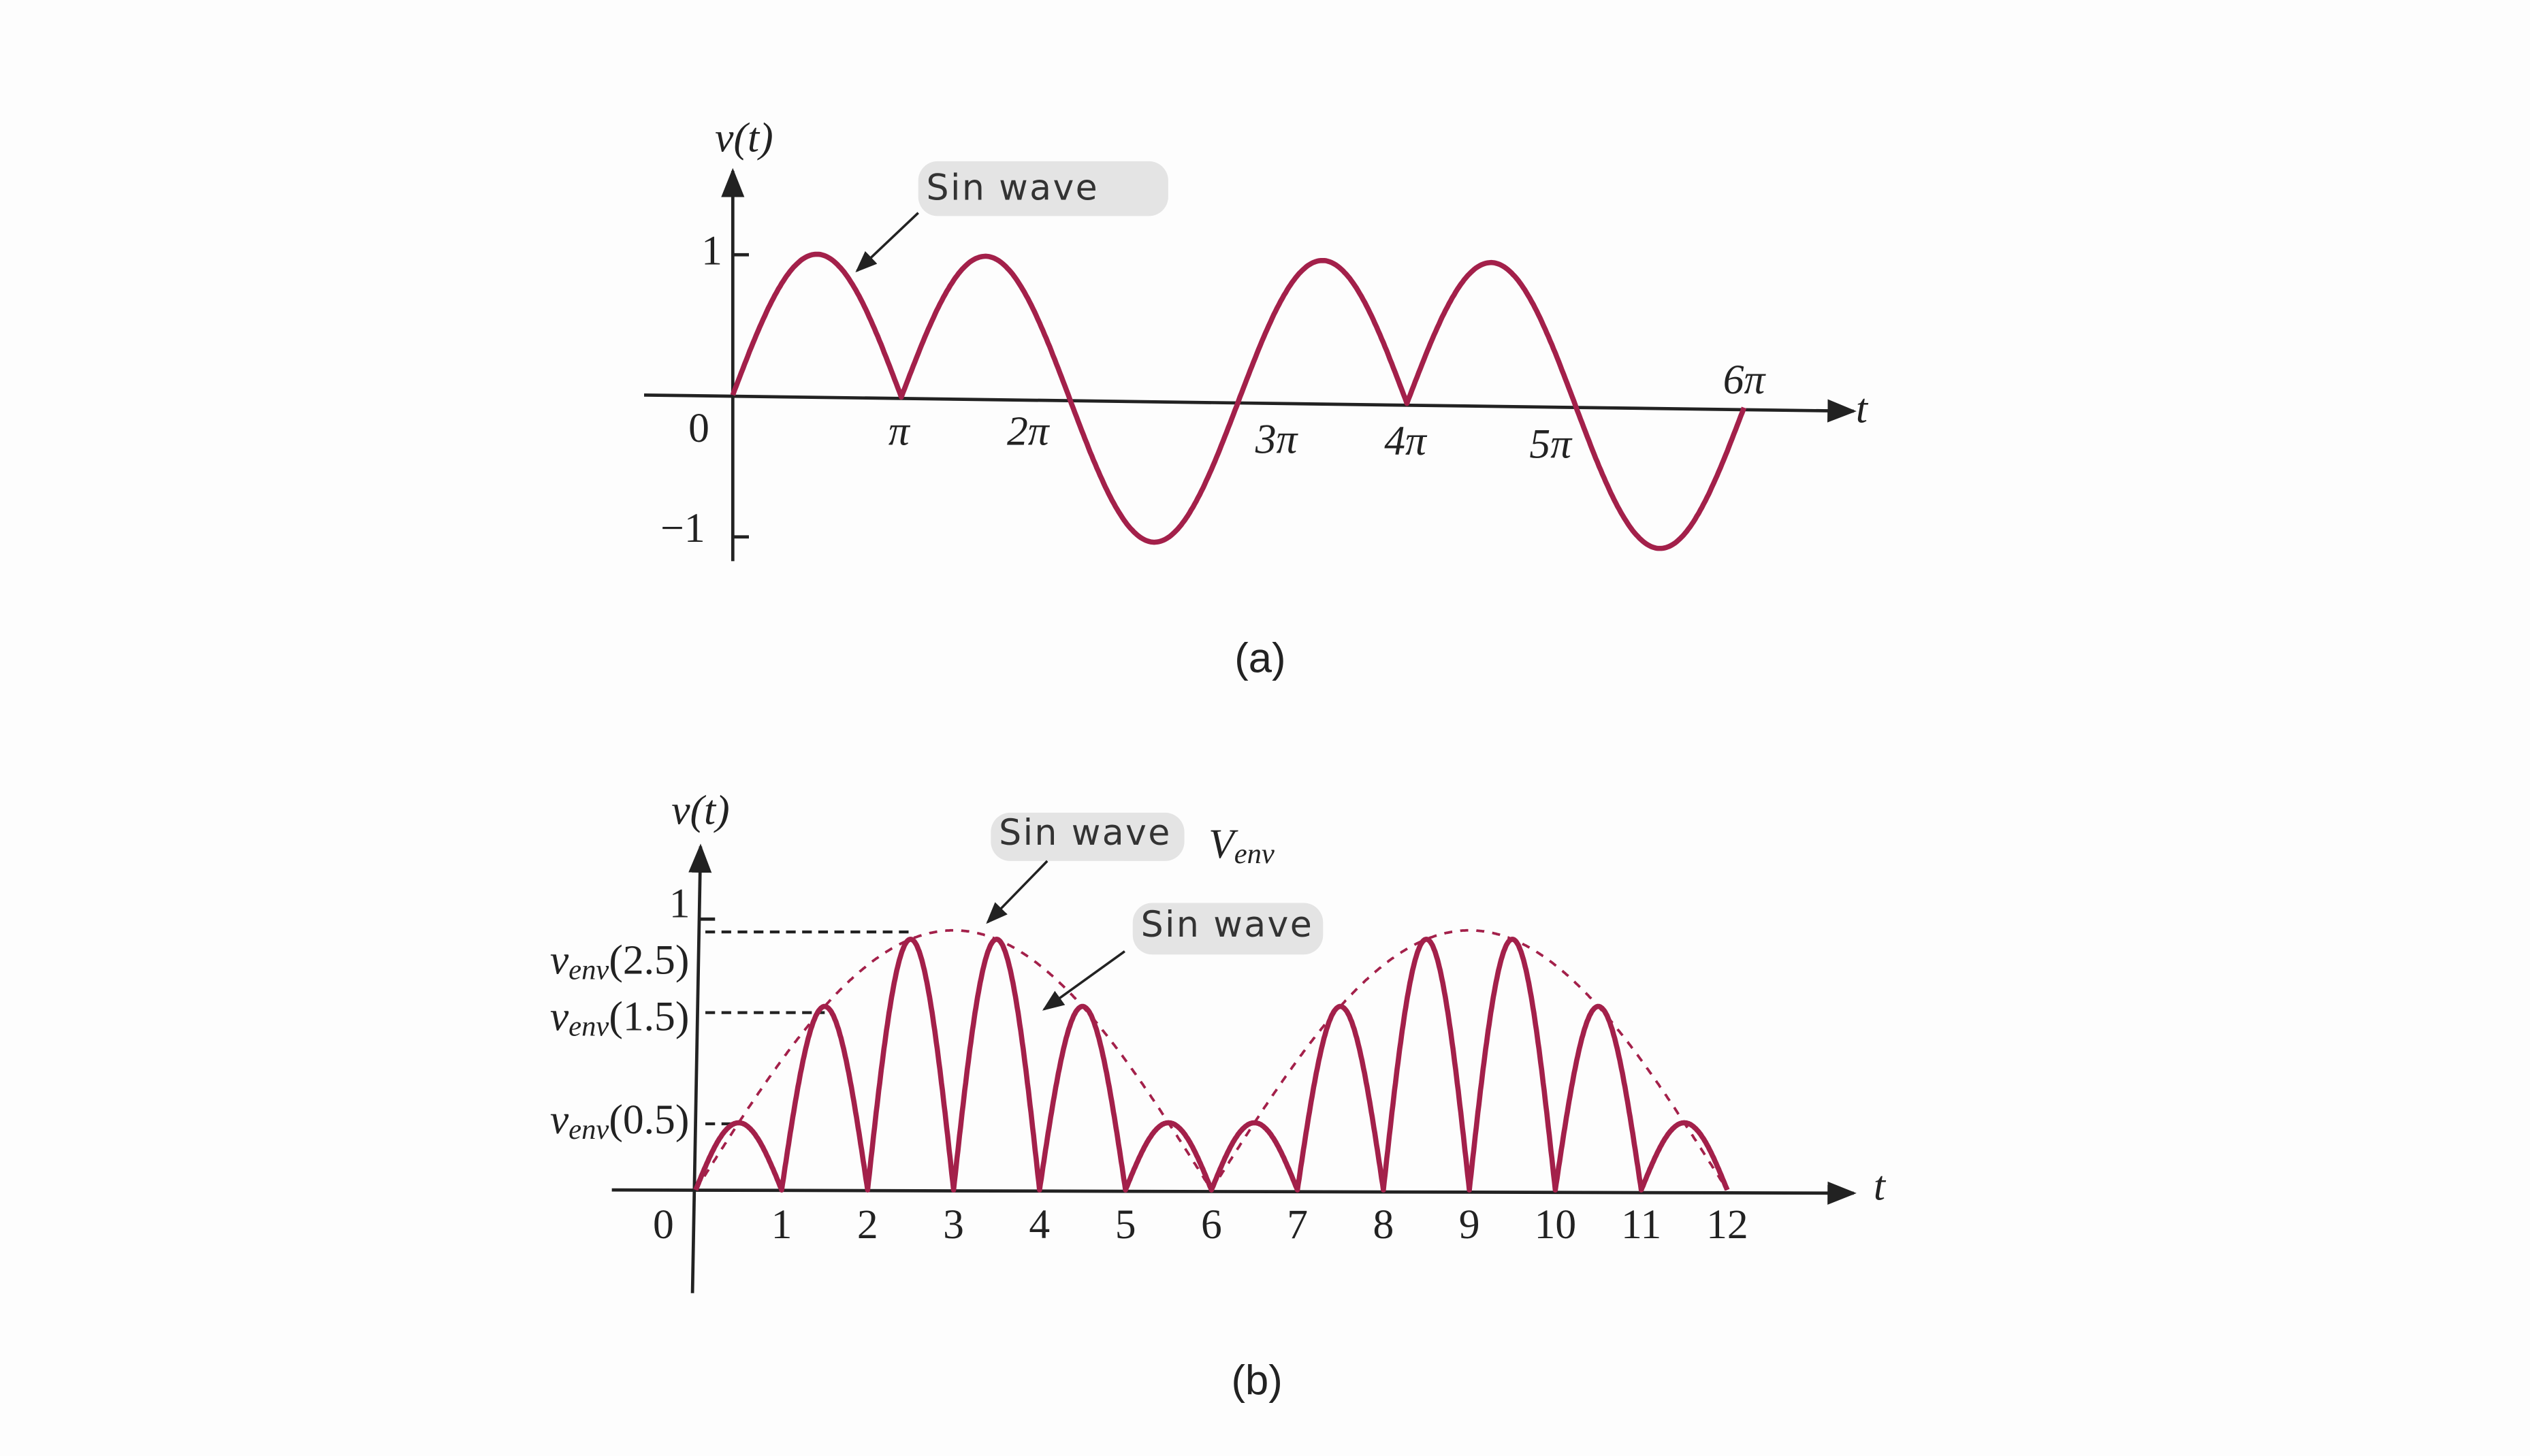 The image size is (2530, 1456). I want to click on y-tick-label: −1, so click(682, 528).